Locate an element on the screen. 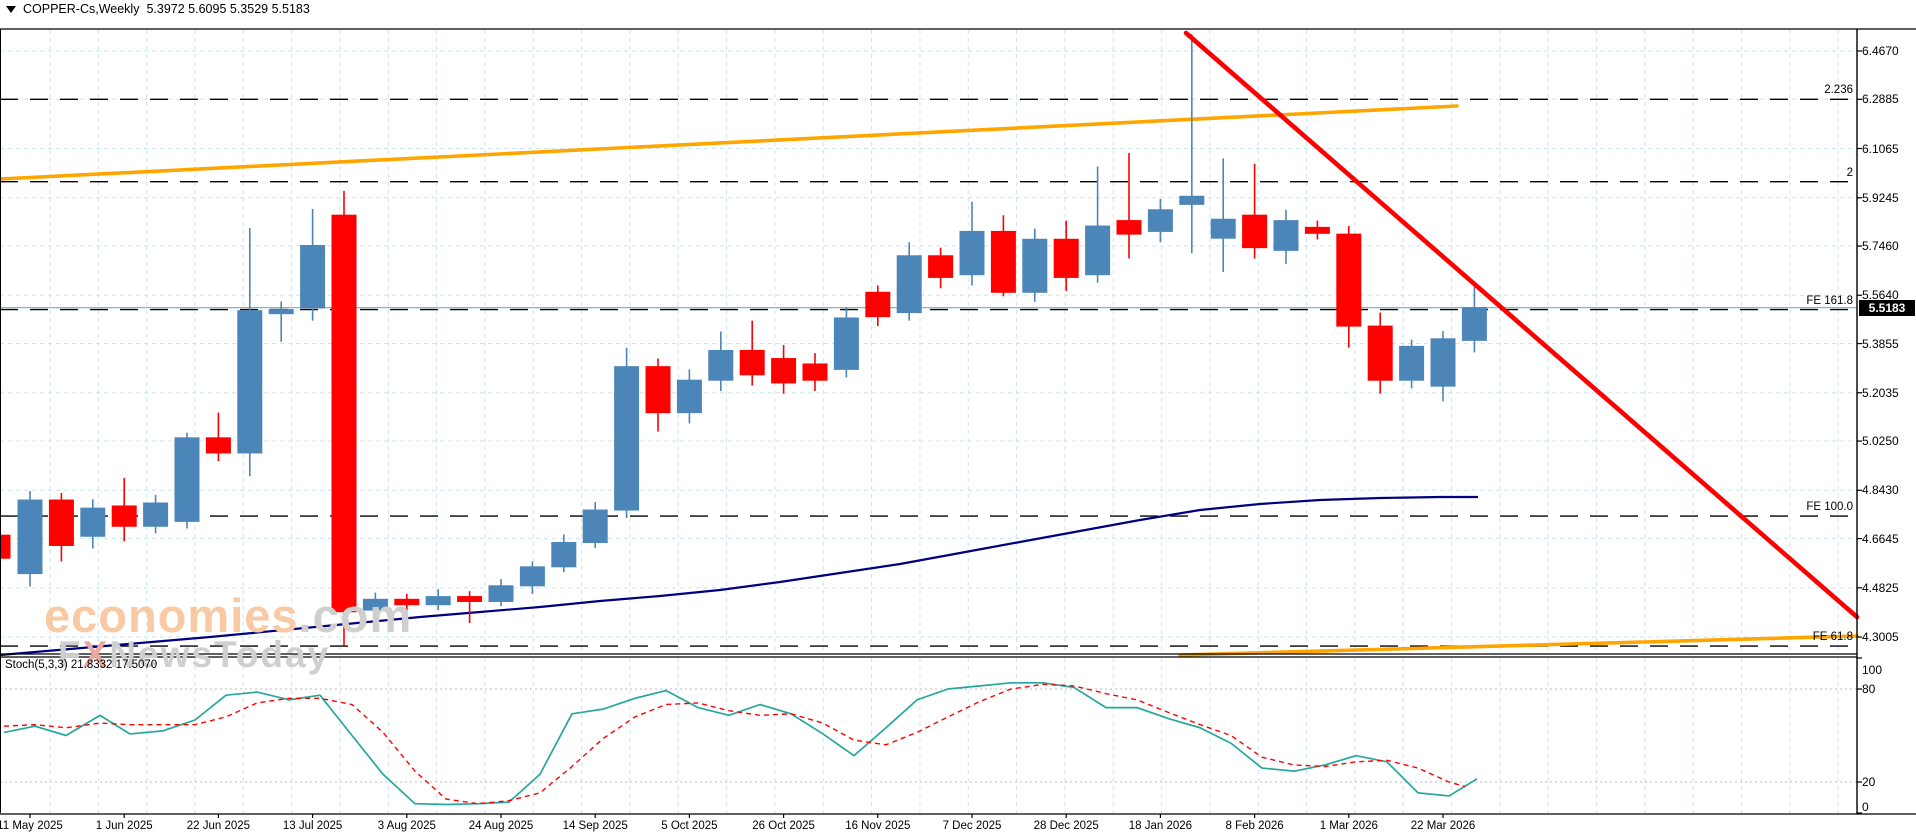 This screenshot has width=1916, height=840. price-axis-label: 4.6645 is located at coordinates (1880, 538).